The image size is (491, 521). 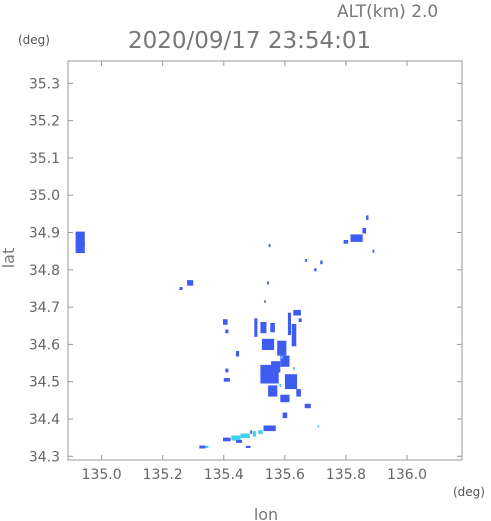 I want to click on y-unit-label: (deg), so click(x=34, y=40).